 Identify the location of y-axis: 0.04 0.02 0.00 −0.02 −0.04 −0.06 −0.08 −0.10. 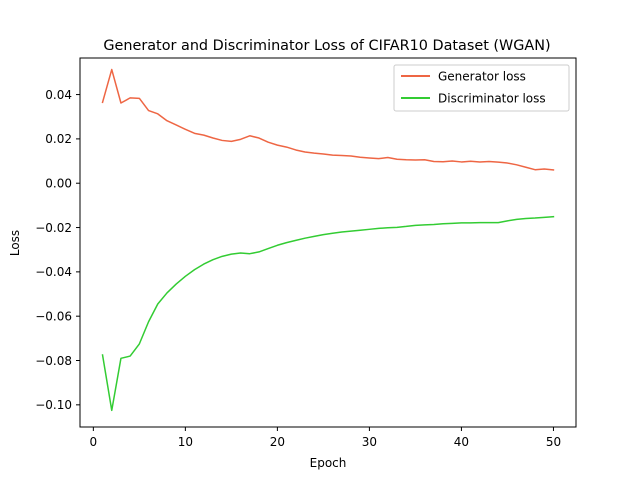
(57, 250).